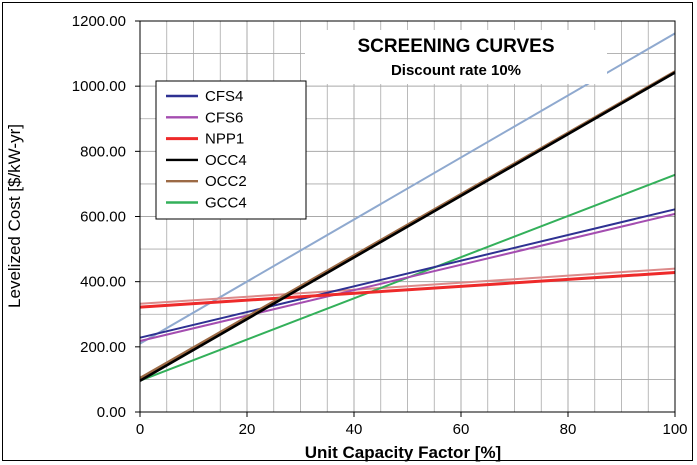 The height and width of the screenshot is (465, 697). I want to click on x-tick-label: 20, so click(247, 429).